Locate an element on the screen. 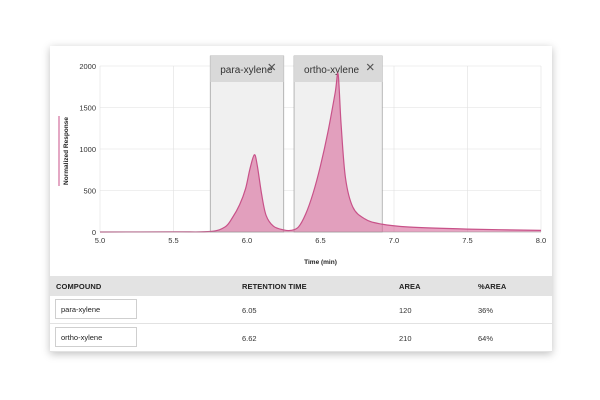  area-value: 120 is located at coordinates (405, 310).